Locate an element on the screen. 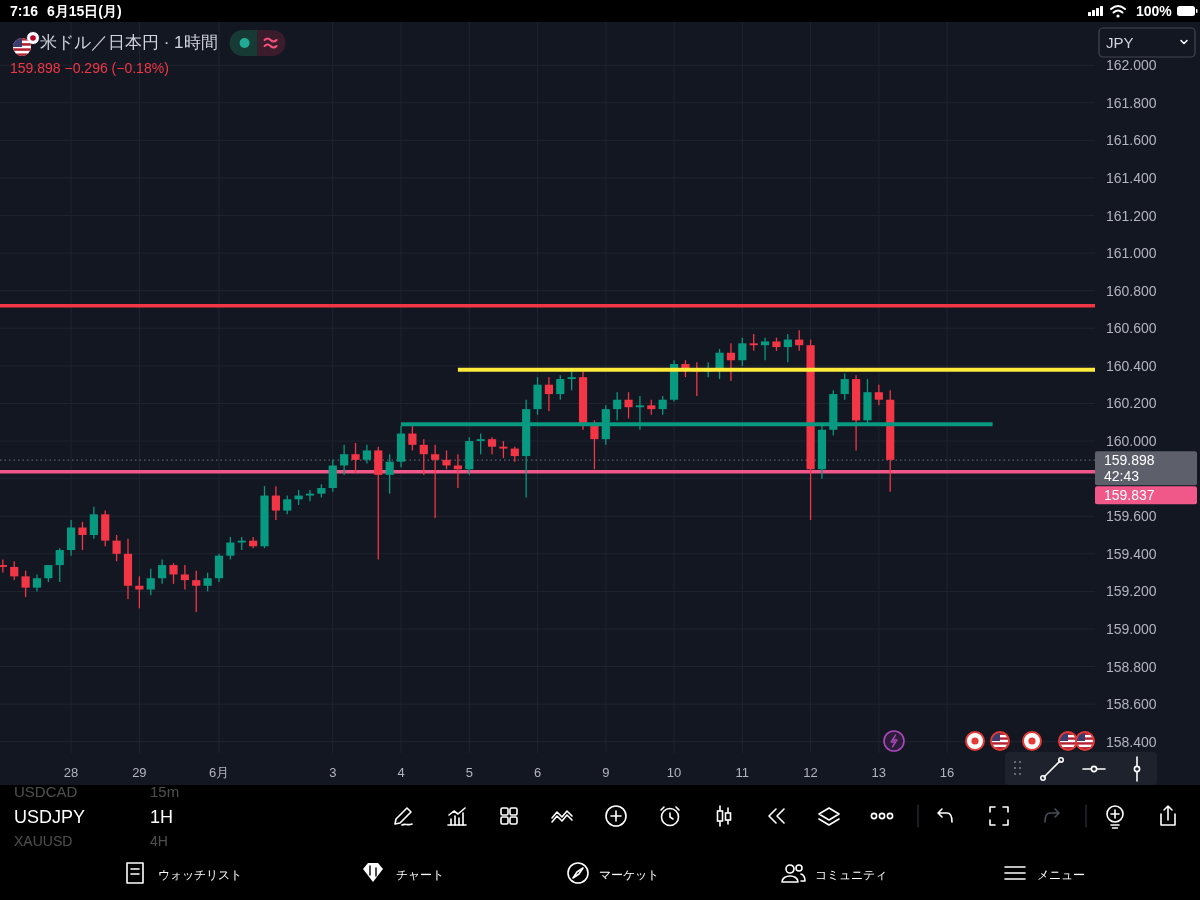  x-tick-label: 9 is located at coordinates (606, 772).